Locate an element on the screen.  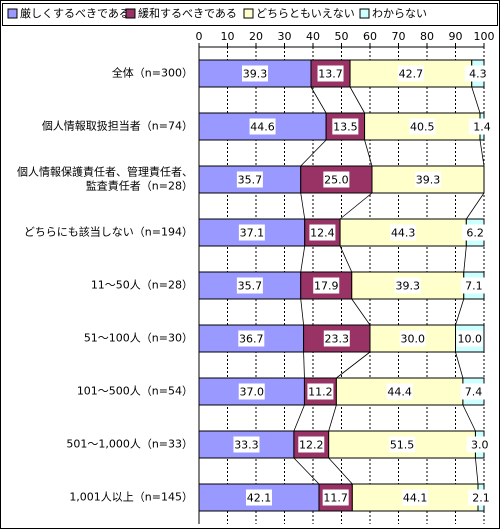
x-tick-label: 80 is located at coordinates (427, 36).